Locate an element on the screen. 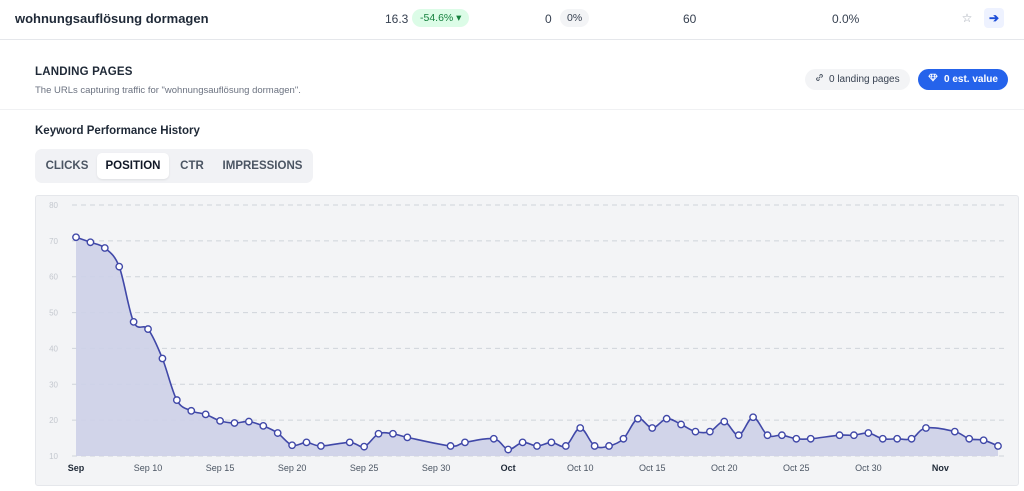 The width and height of the screenshot is (1024, 491). x-tick-label: Sep is located at coordinates (76, 468).